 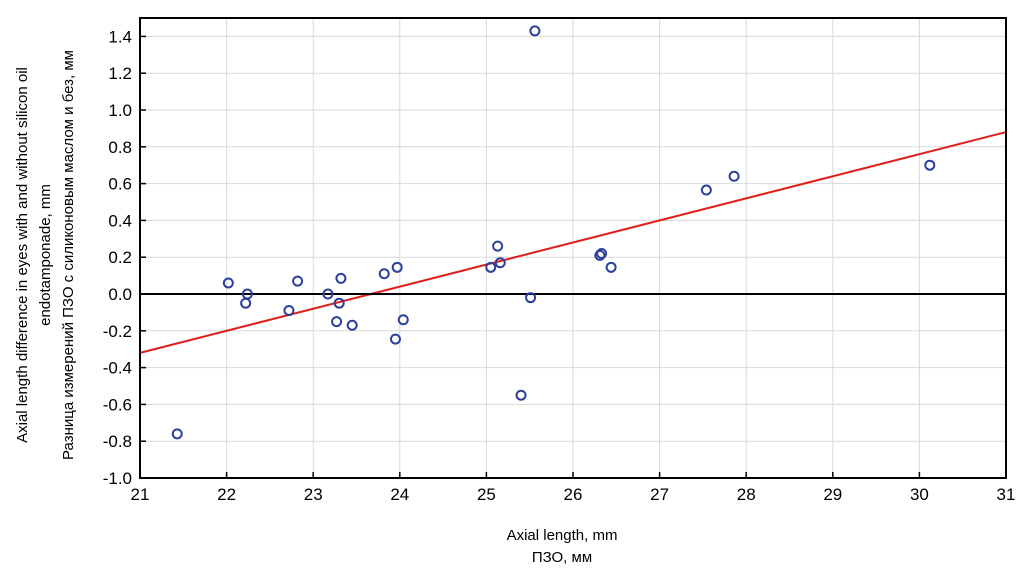 What do you see at coordinates (562, 557) in the screenshot?
I see `x-axis-label-ru: ПЗО, мм` at bounding box center [562, 557].